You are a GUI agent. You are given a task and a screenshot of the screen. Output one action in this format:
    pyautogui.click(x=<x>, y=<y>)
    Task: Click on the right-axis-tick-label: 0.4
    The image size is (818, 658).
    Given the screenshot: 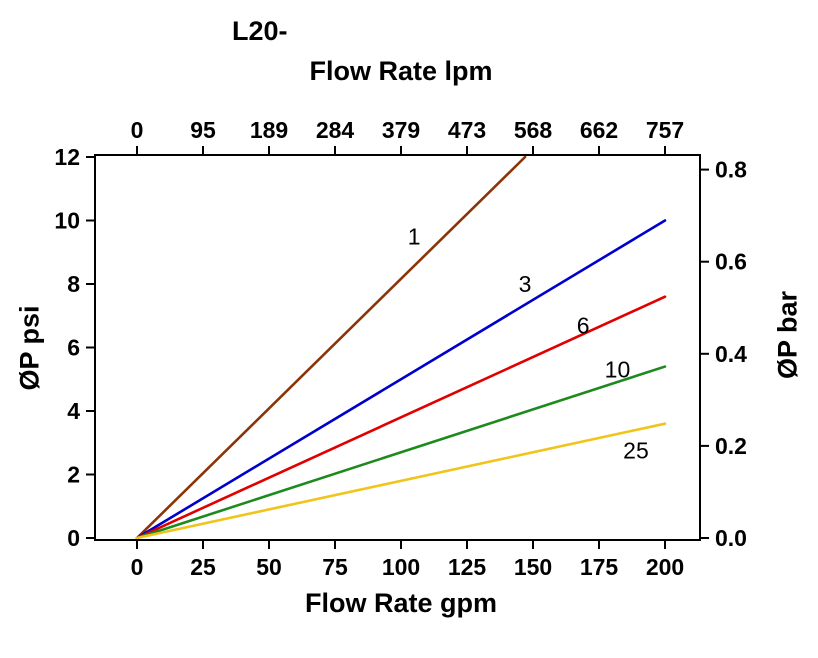 What is the action you would take?
    pyautogui.click(x=731, y=354)
    